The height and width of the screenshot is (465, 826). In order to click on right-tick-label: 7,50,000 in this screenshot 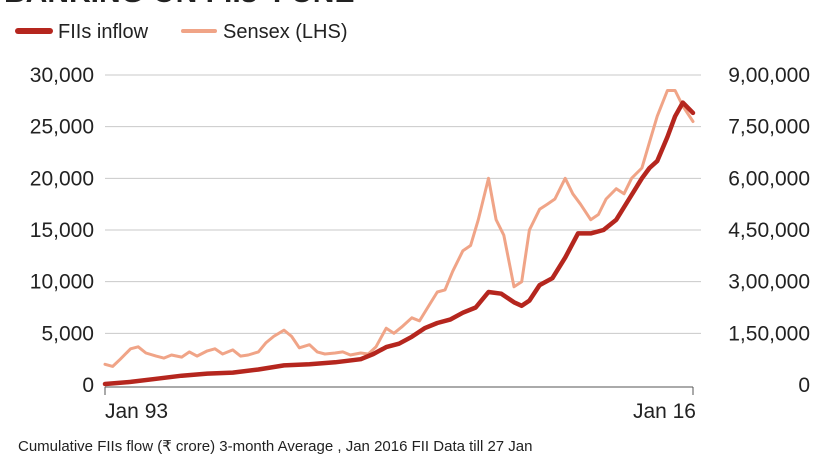, I will do `click(769, 127)`.